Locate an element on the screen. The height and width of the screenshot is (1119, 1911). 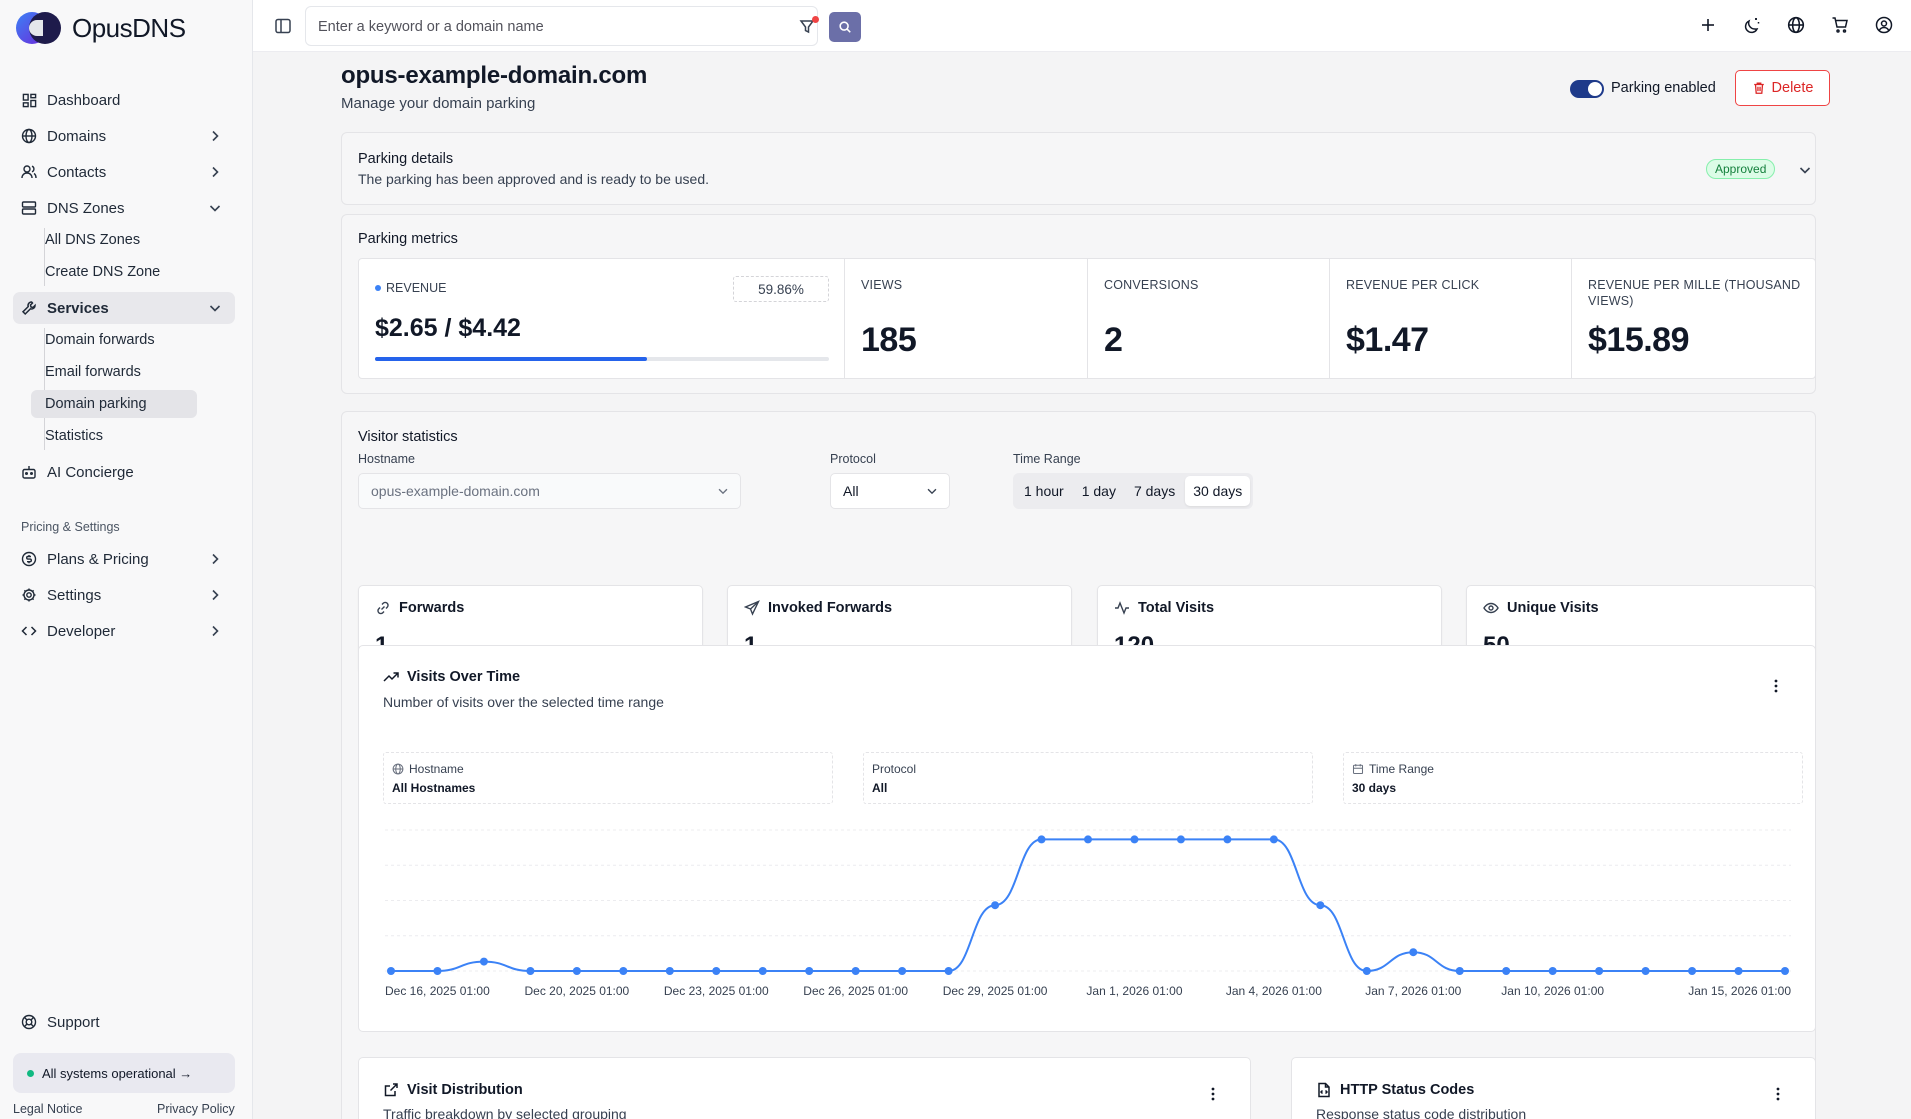
sidebar-item-support: Support is located at coordinates (124, 1022).